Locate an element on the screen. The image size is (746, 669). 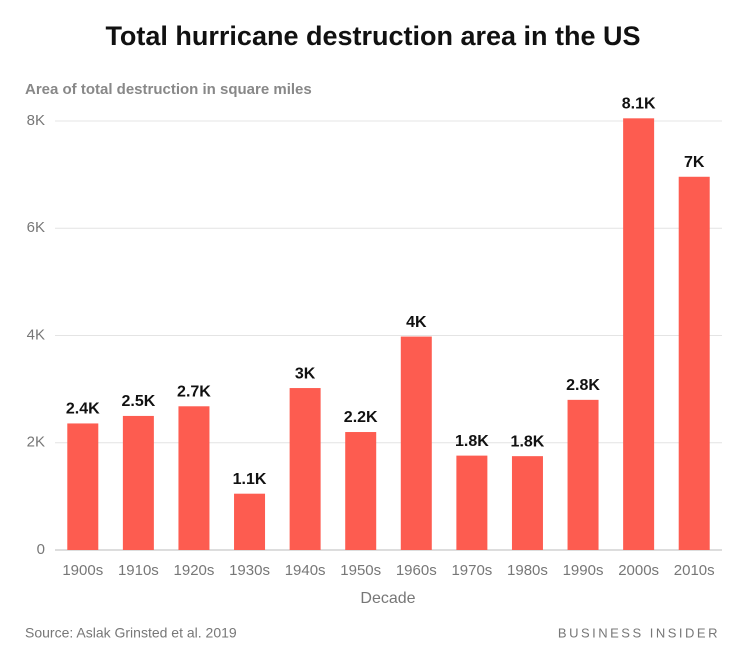
x-tick-label: 2000s is located at coordinates (638, 570).